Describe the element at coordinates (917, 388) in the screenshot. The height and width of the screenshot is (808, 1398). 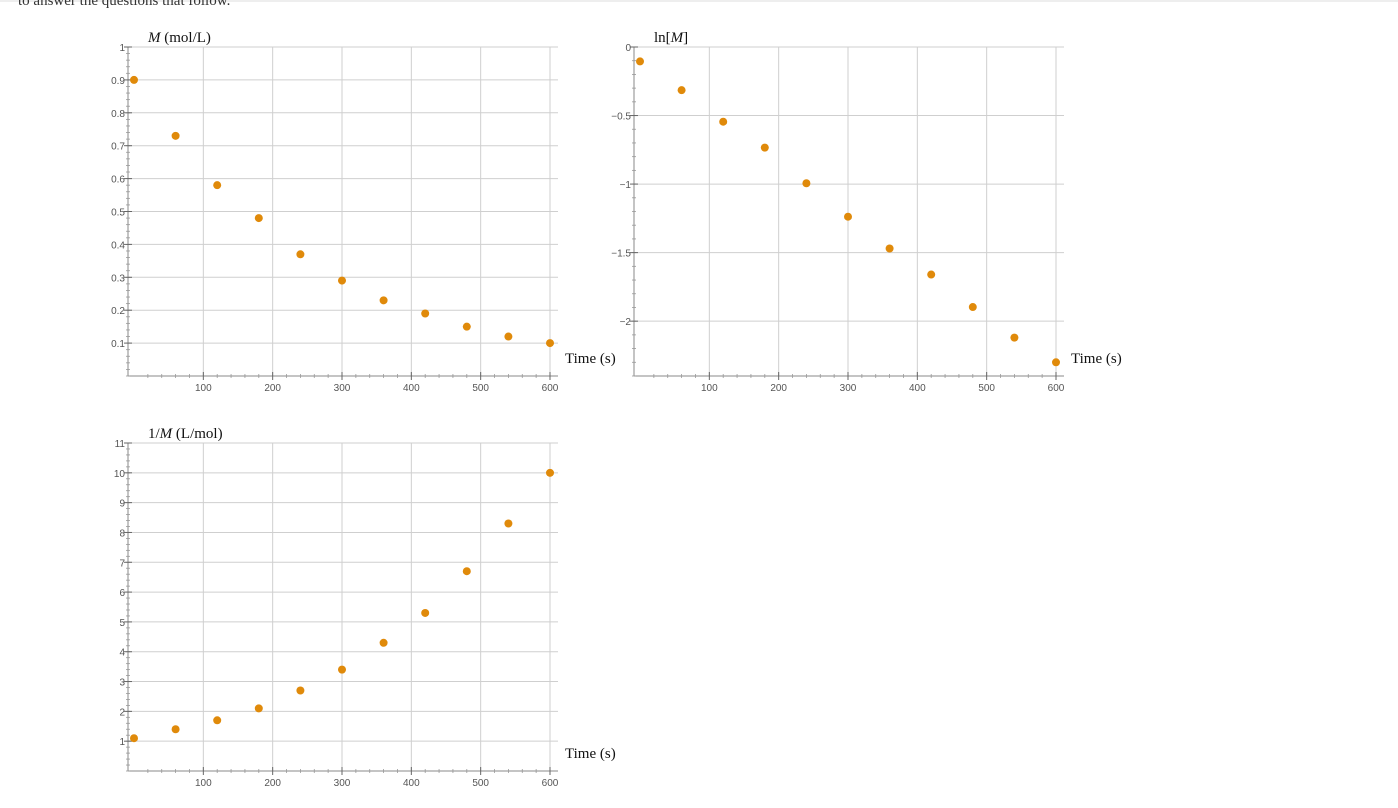
I see `lnm-chart-x-tick-label: 400` at that location.